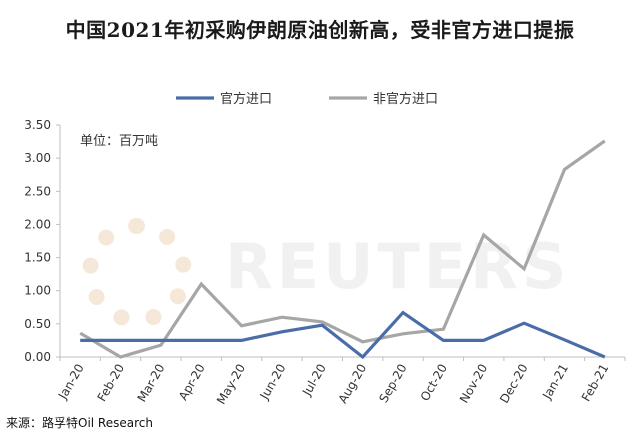 This screenshot has width=640, height=447. I want to click on watermark-text: REUTERS, so click(398, 266).